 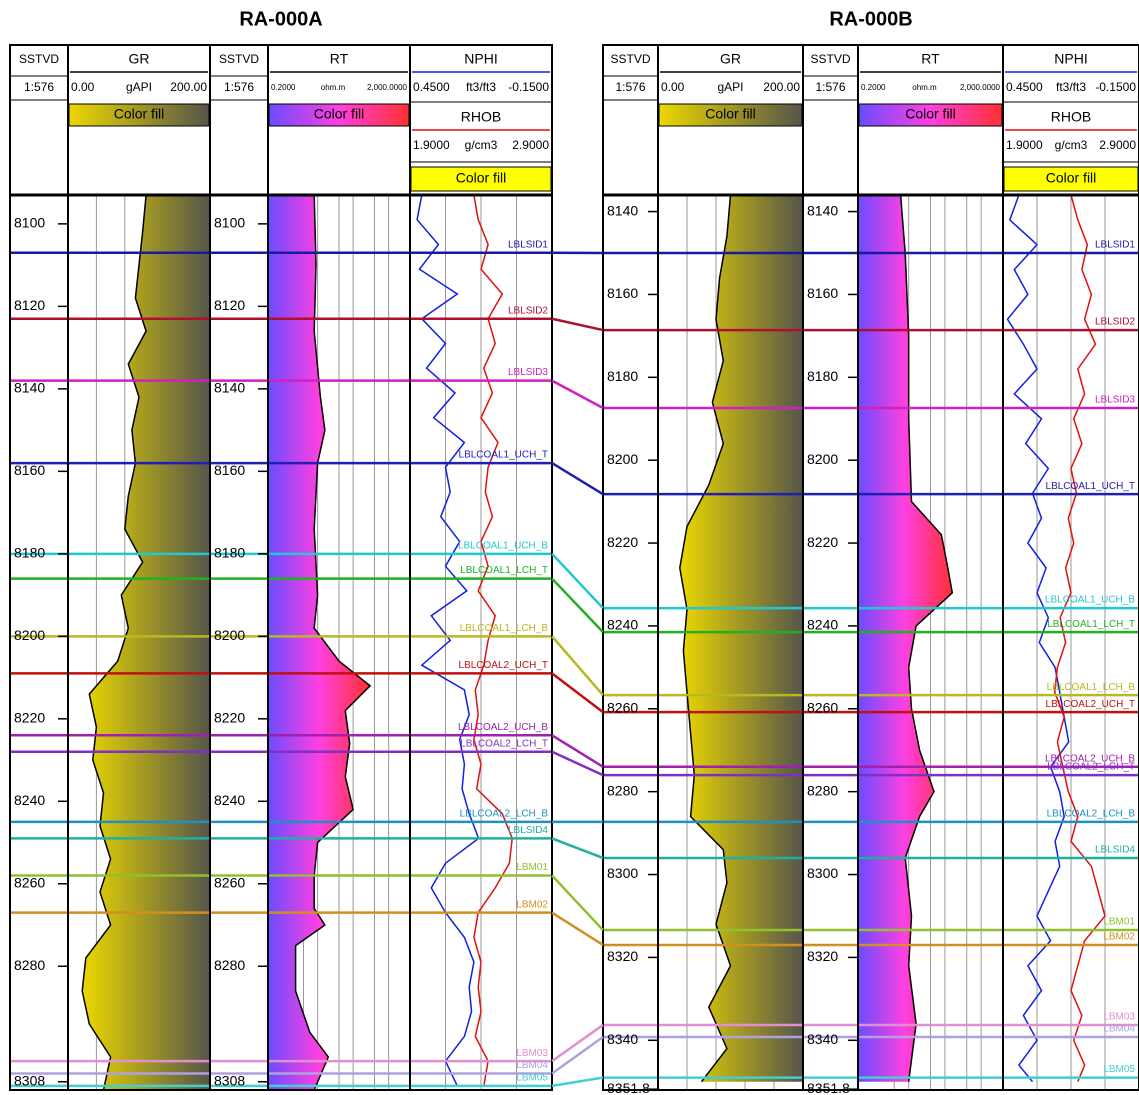 What do you see at coordinates (504, 743) in the screenshot?
I see `top-label: LBLCOAL2_LCH_T` at bounding box center [504, 743].